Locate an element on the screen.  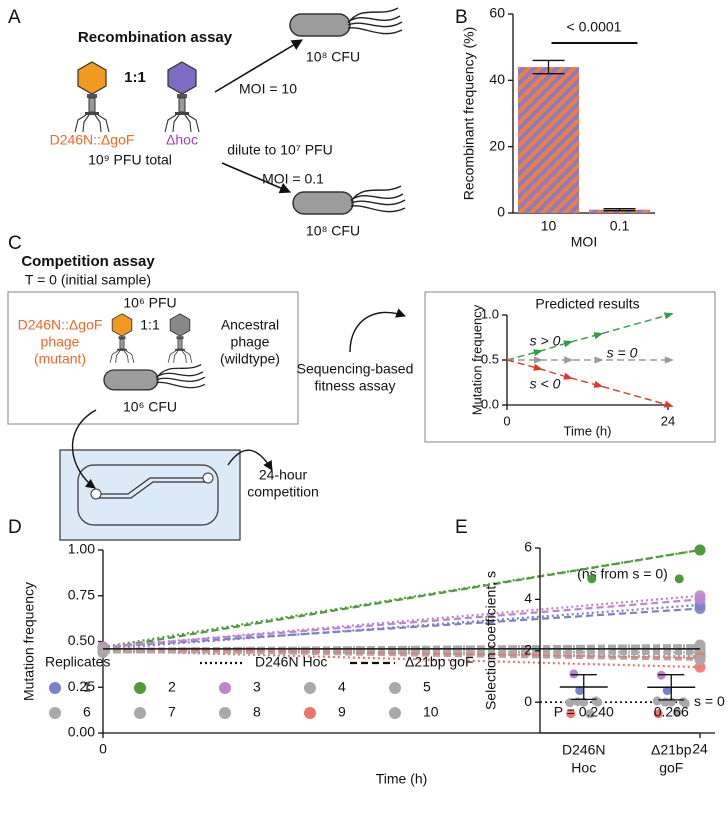
diagram-subtitle: T = 0 (initial sample) is located at coordinates (88, 280).